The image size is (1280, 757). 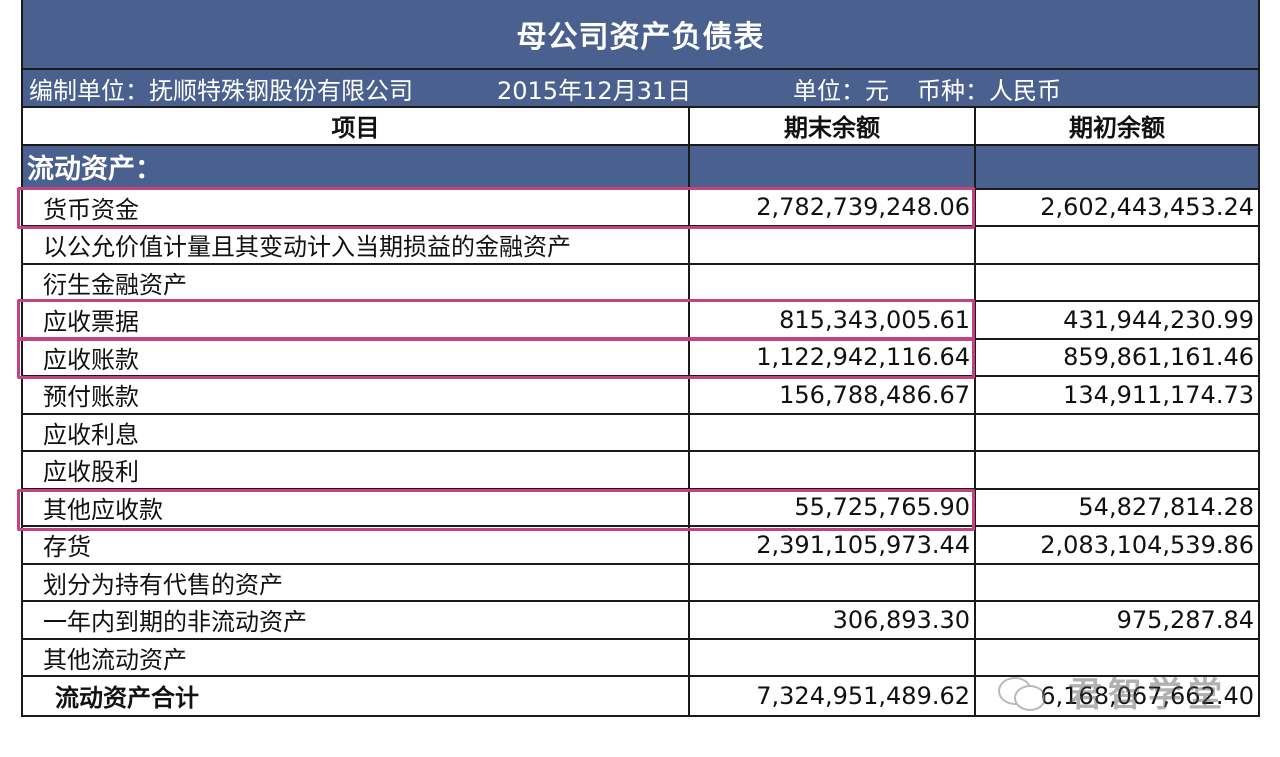 I want to click on unit-label: 单位：元, so click(x=841, y=90).